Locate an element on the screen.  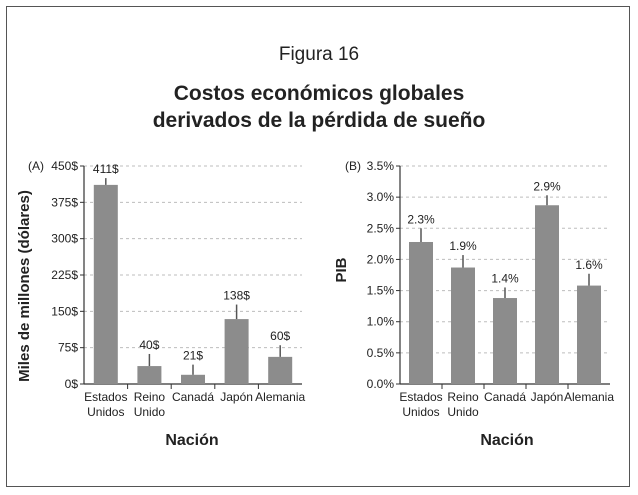
y-tick-label-a: 300$ is located at coordinates (64, 239).